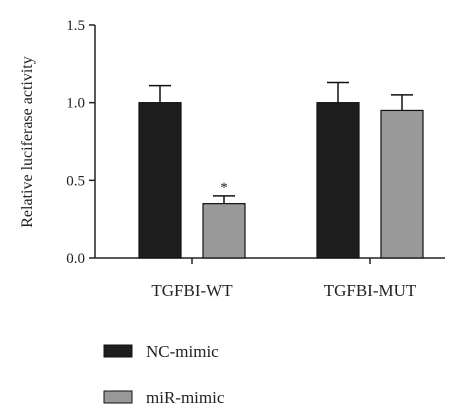  Describe the element at coordinates (75, 259) in the screenshot. I see `y-tick-label: 0.0` at that location.